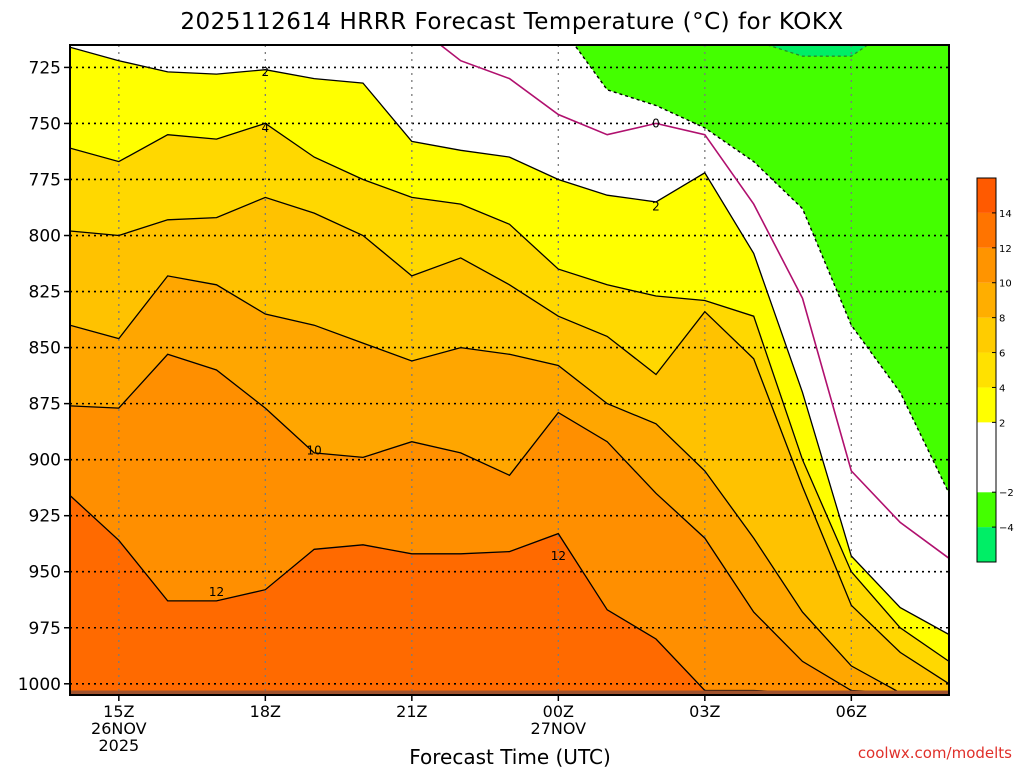 This screenshot has height=768, width=1024. What do you see at coordinates (314, 451) in the screenshot?
I see `contour-label: 10` at bounding box center [314, 451].